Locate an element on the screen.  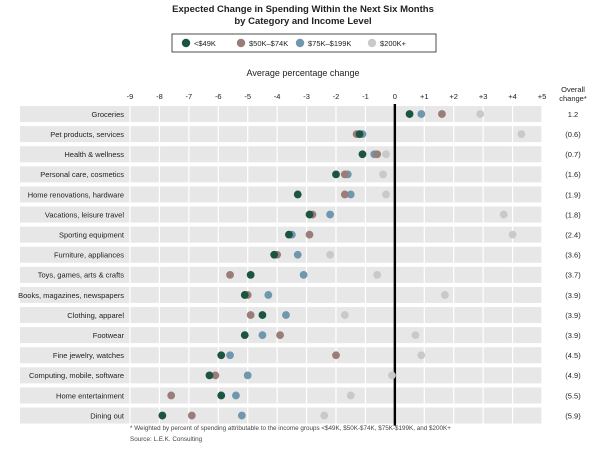
category-label: Footwear is located at coordinates (109, 335).